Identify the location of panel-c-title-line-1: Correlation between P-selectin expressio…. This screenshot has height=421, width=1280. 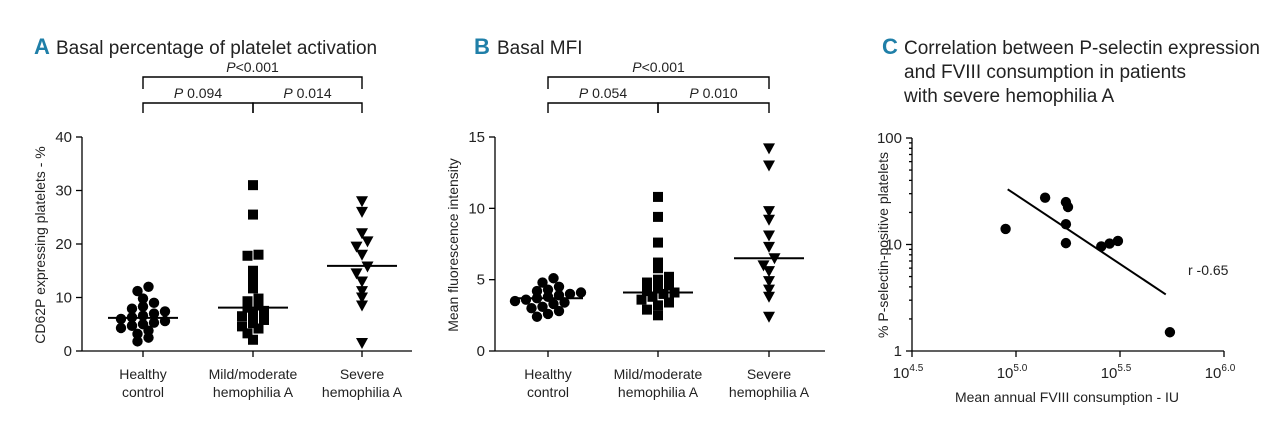
(1082, 48).